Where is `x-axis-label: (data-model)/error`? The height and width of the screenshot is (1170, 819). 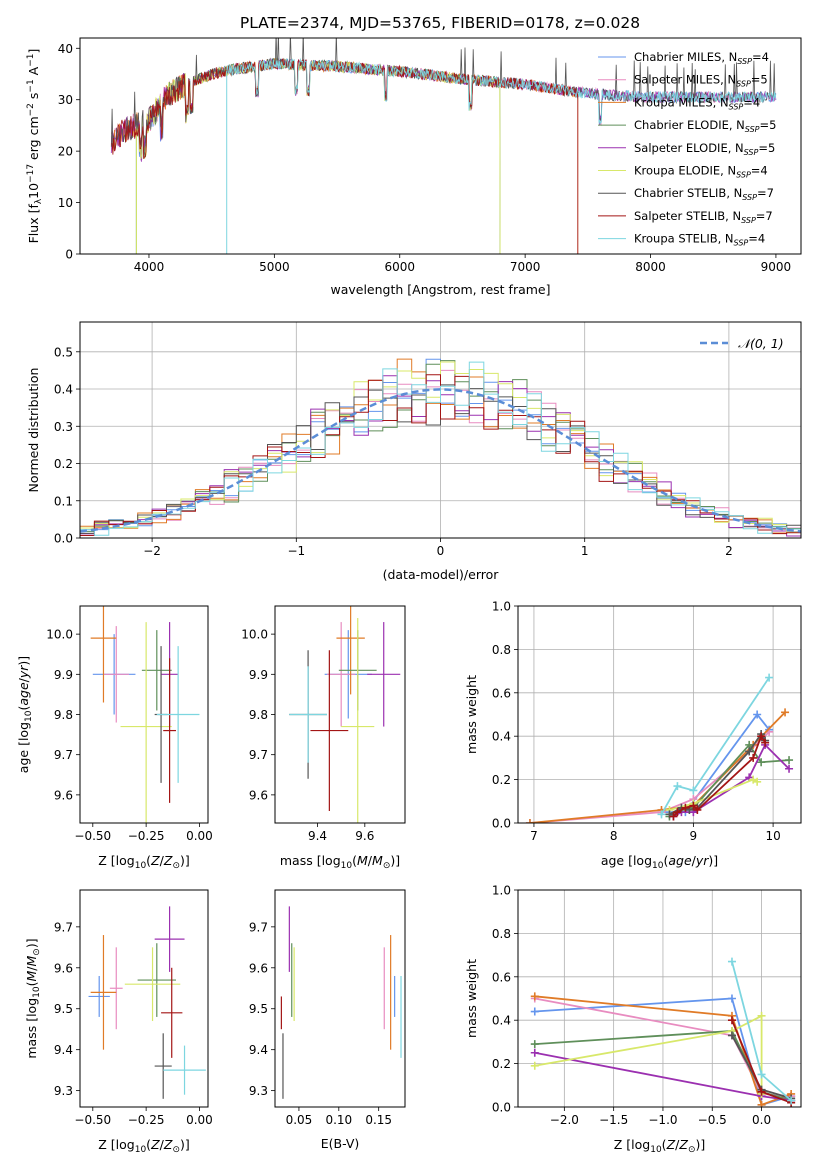 x-axis-label: (data-model)/error is located at coordinates (441, 574).